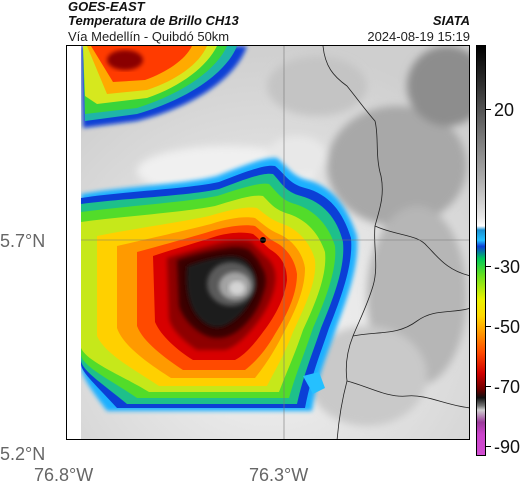 The image size is (526, 491). I want to click on colorbar, so click(481, 250).